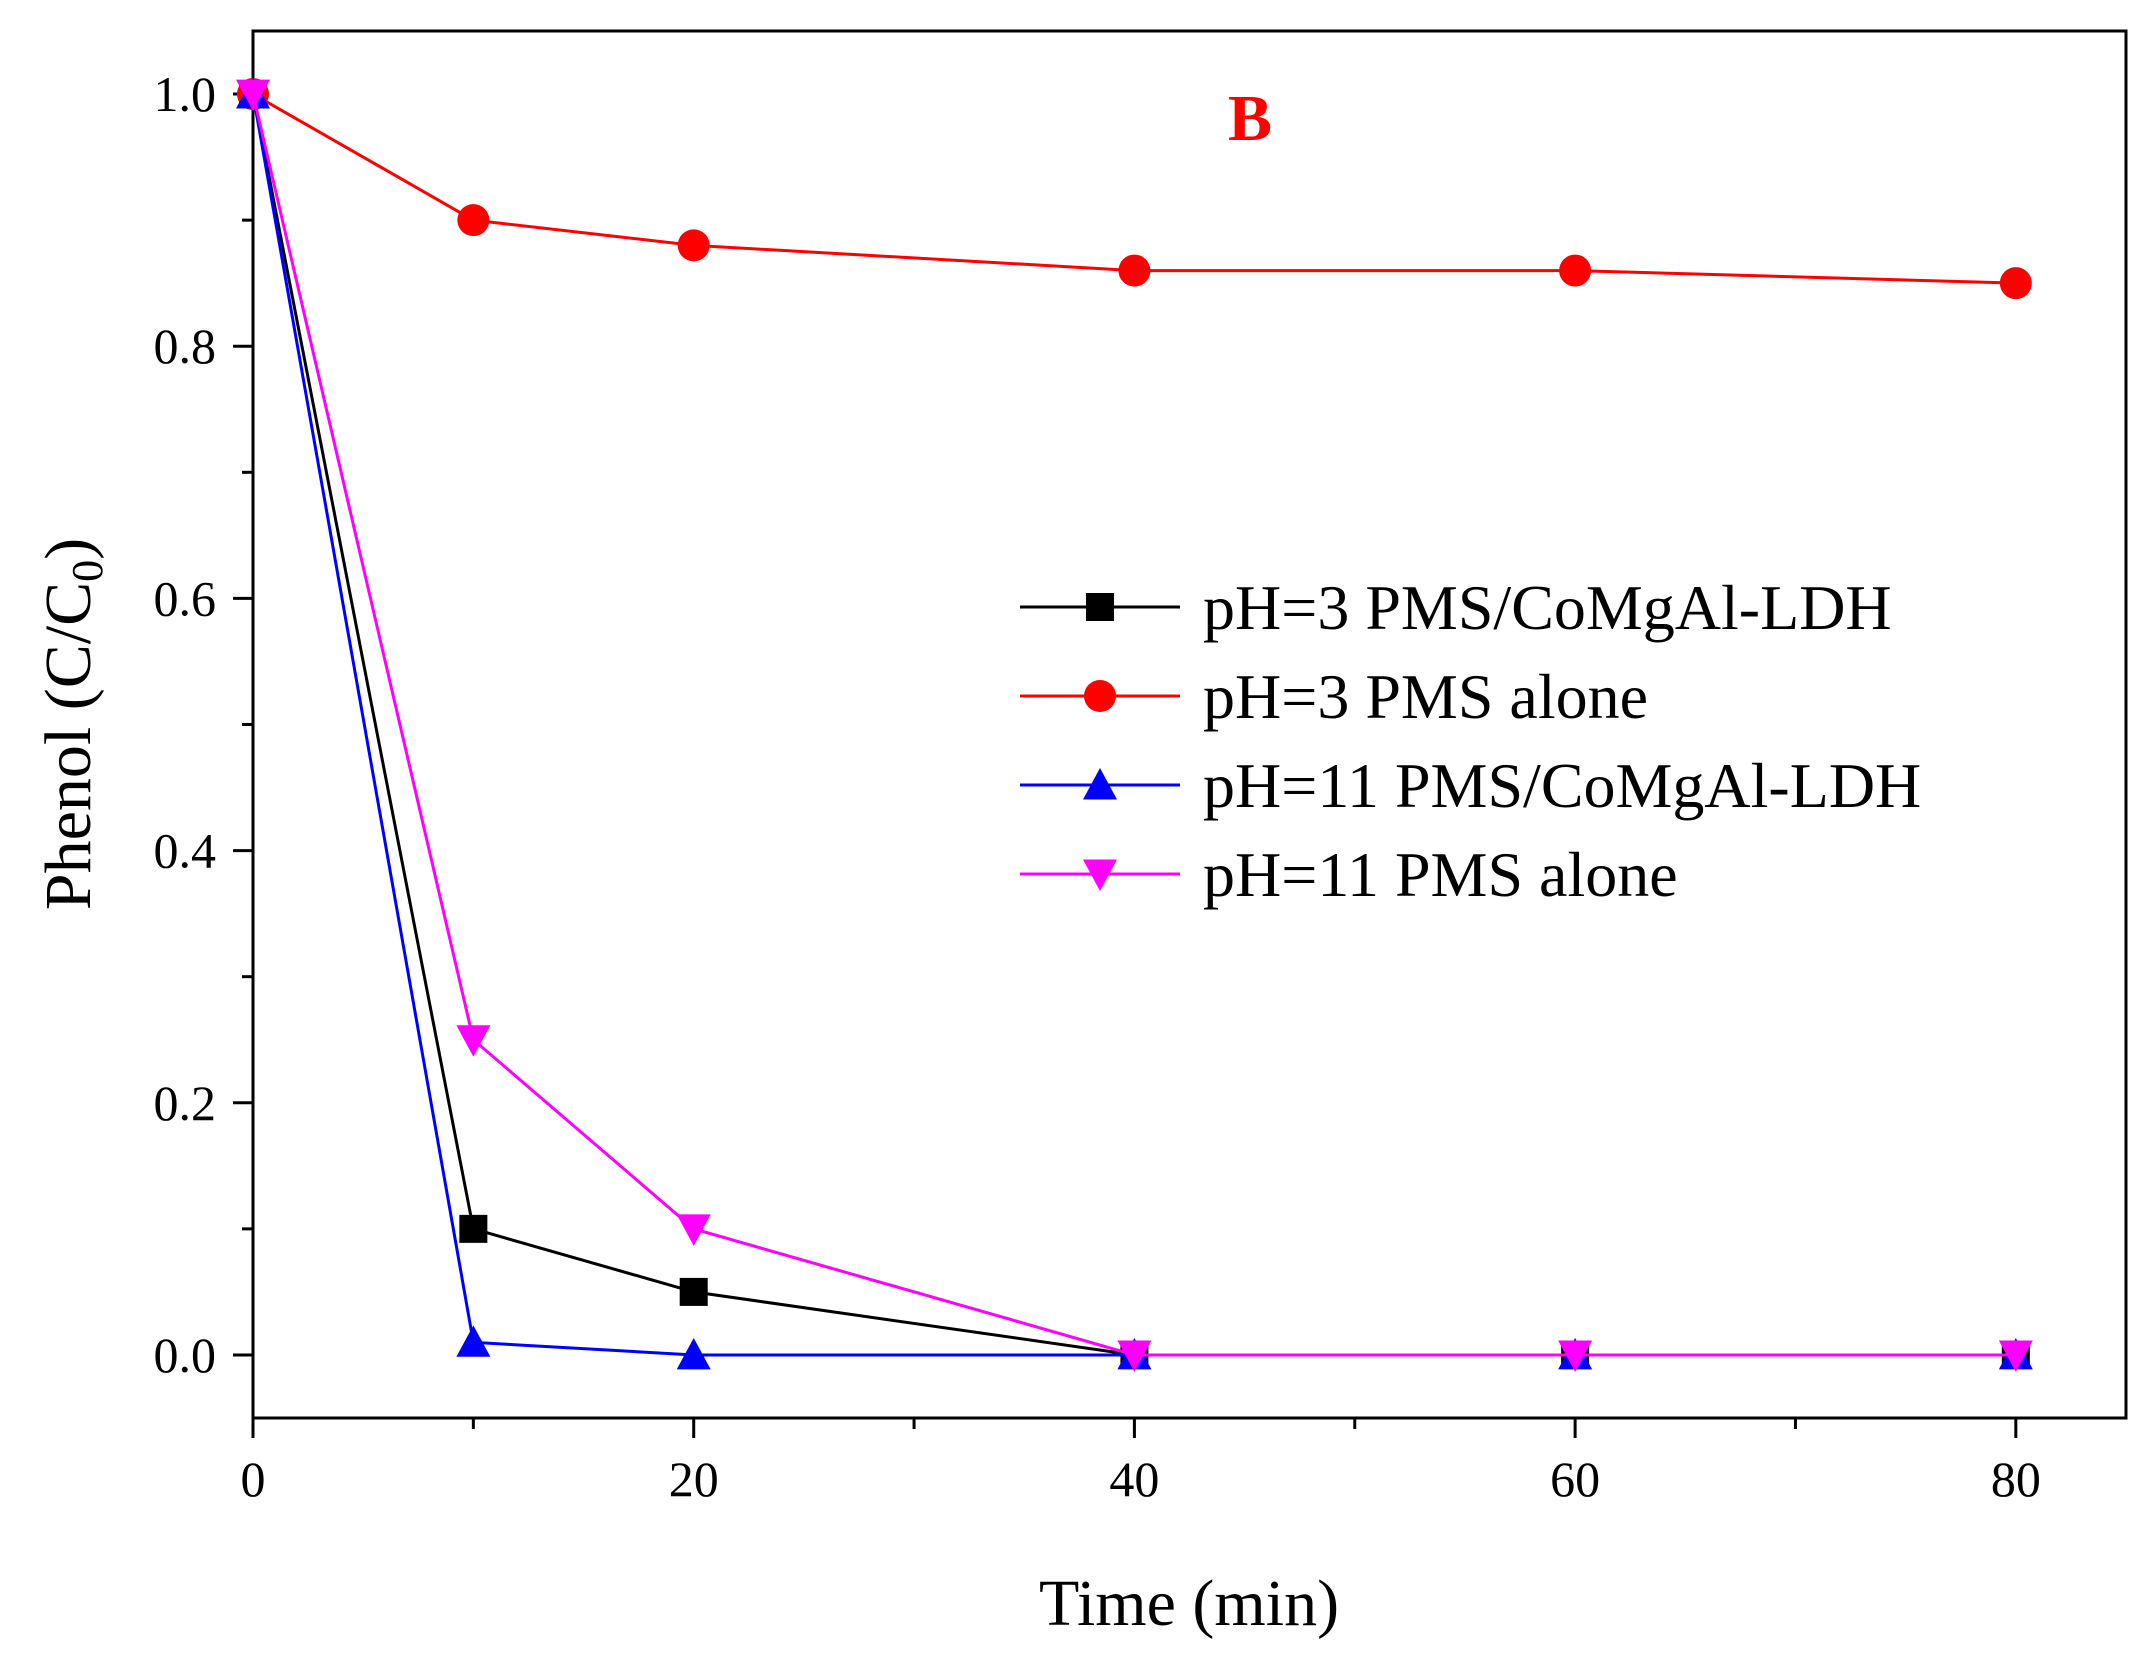 The height and width of the screenshot is (1659, 2151). Describe the element at coordinates (1547, 607) in the screenshot. I see `legend-label: pH=3 PMS/CoMgAl-LDH` at that location.